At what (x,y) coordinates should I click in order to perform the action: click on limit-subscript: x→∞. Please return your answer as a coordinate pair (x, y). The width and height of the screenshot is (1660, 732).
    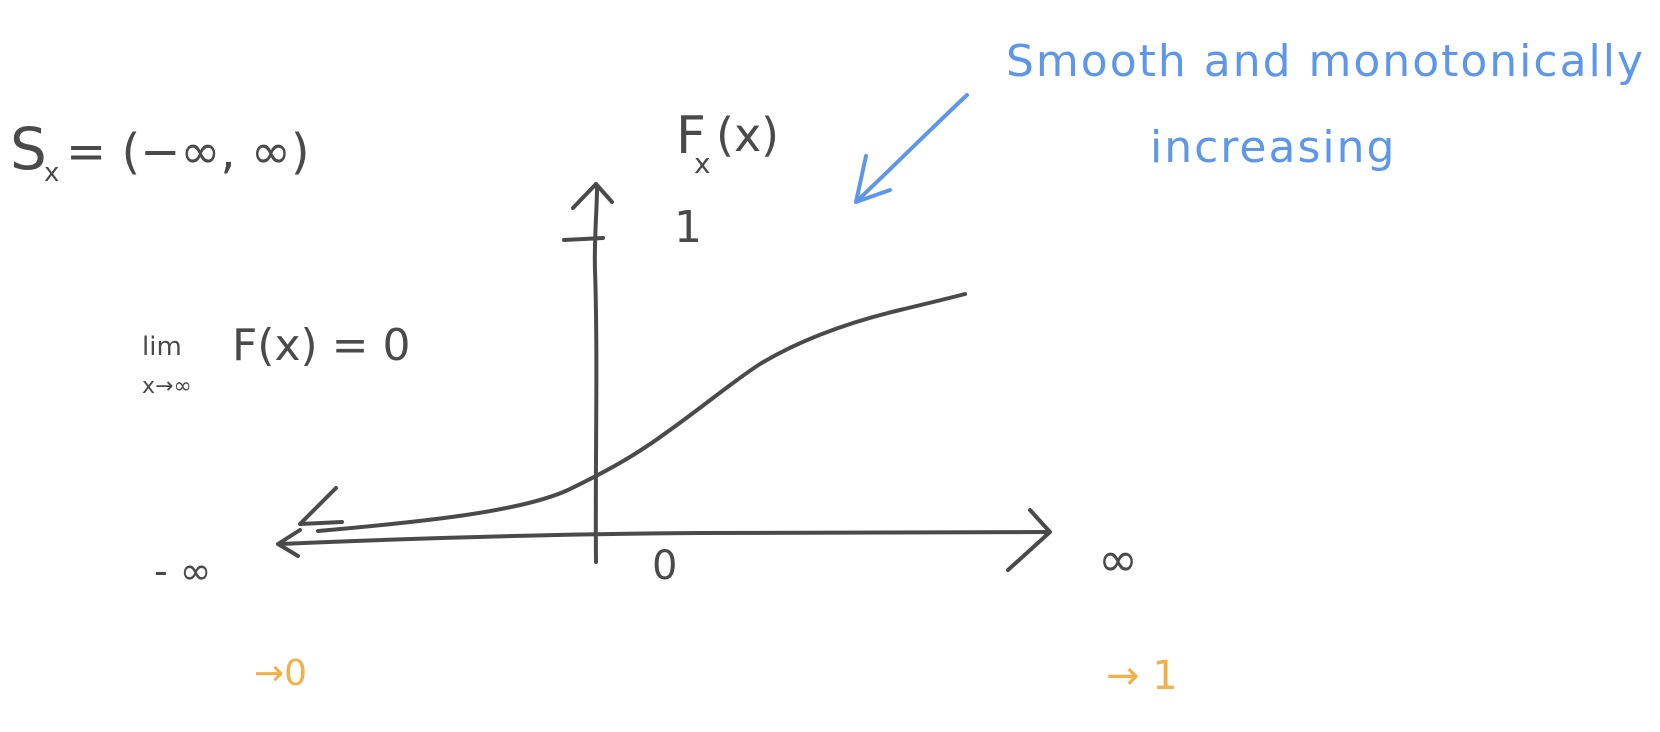
    Looking at the image, I should click on (167, 386).